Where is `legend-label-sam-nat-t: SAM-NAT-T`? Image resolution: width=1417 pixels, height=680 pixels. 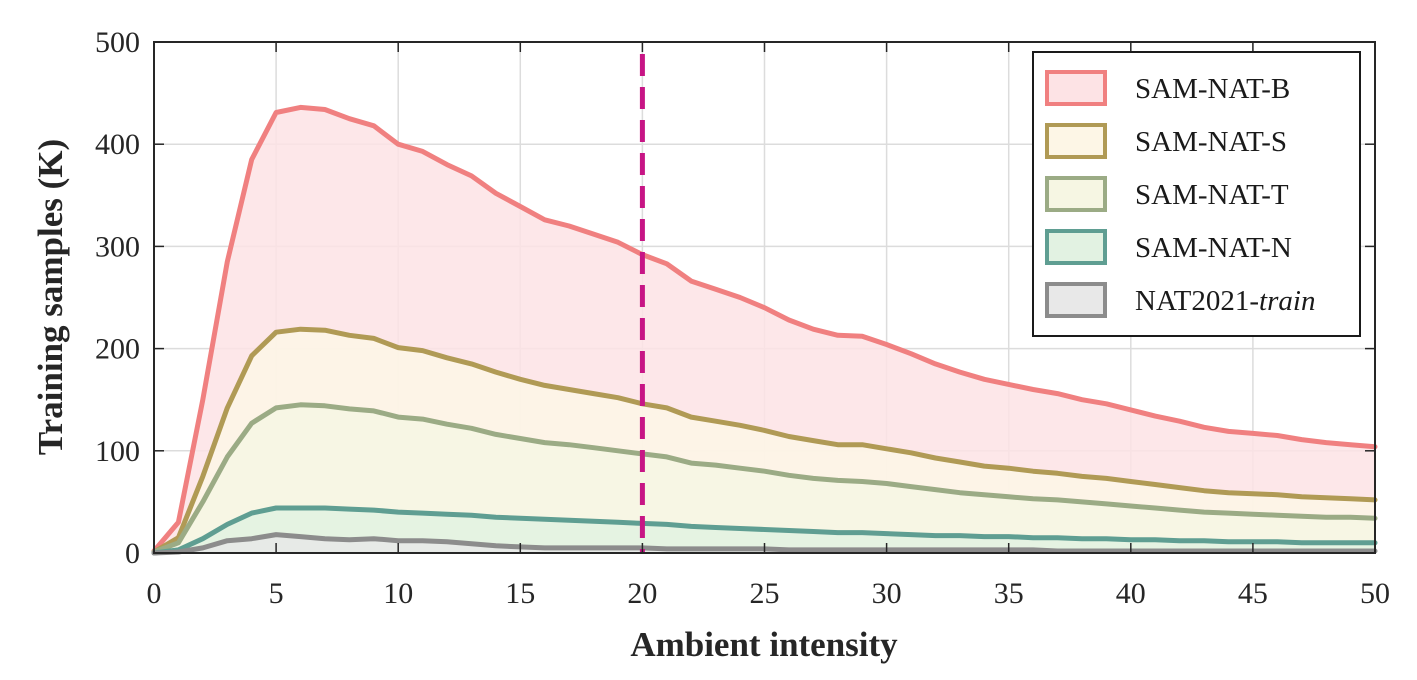
legend-label-sam-nat-t: SAM-NAT-T is located at coordinates (1212, 195).